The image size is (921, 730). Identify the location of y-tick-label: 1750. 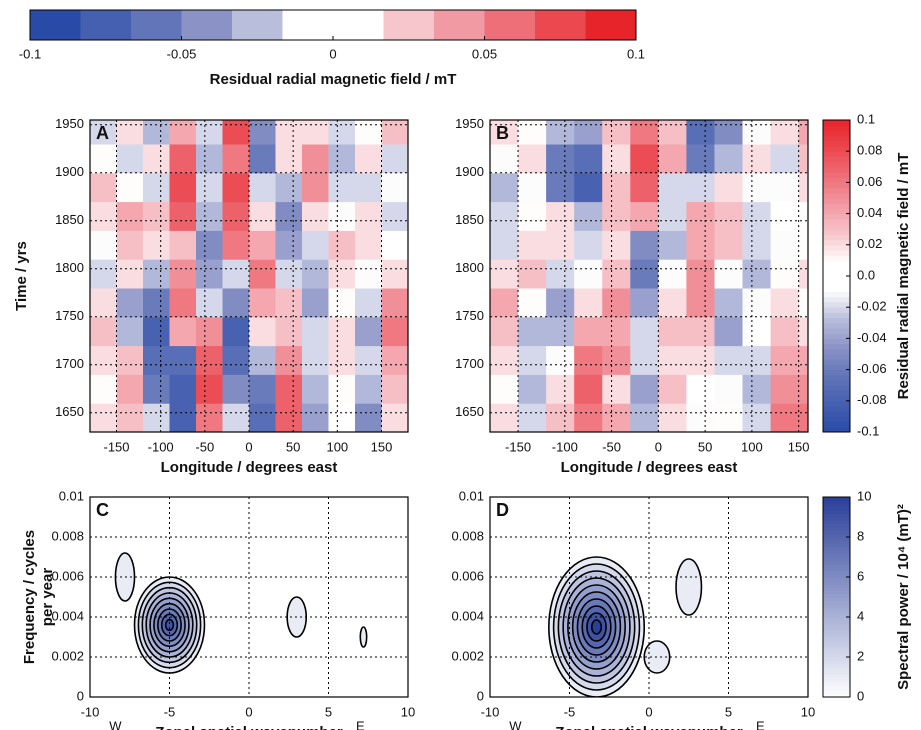
(469, 315).